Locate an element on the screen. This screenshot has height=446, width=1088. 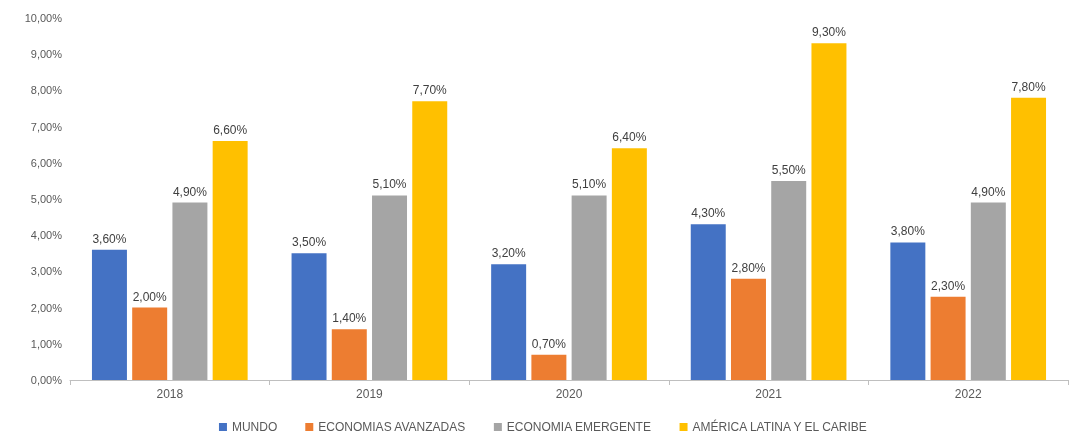
y-tick-label: 5,00% is located at coordinates (46, 199).